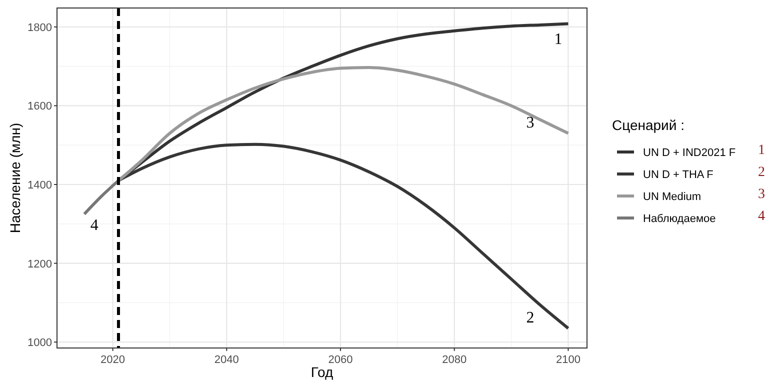 This screenshot has width=770, height=384. Describe the element at coordinates (648, 125) in the screenshot. I see `legend-title: Сценарий :` at that location.